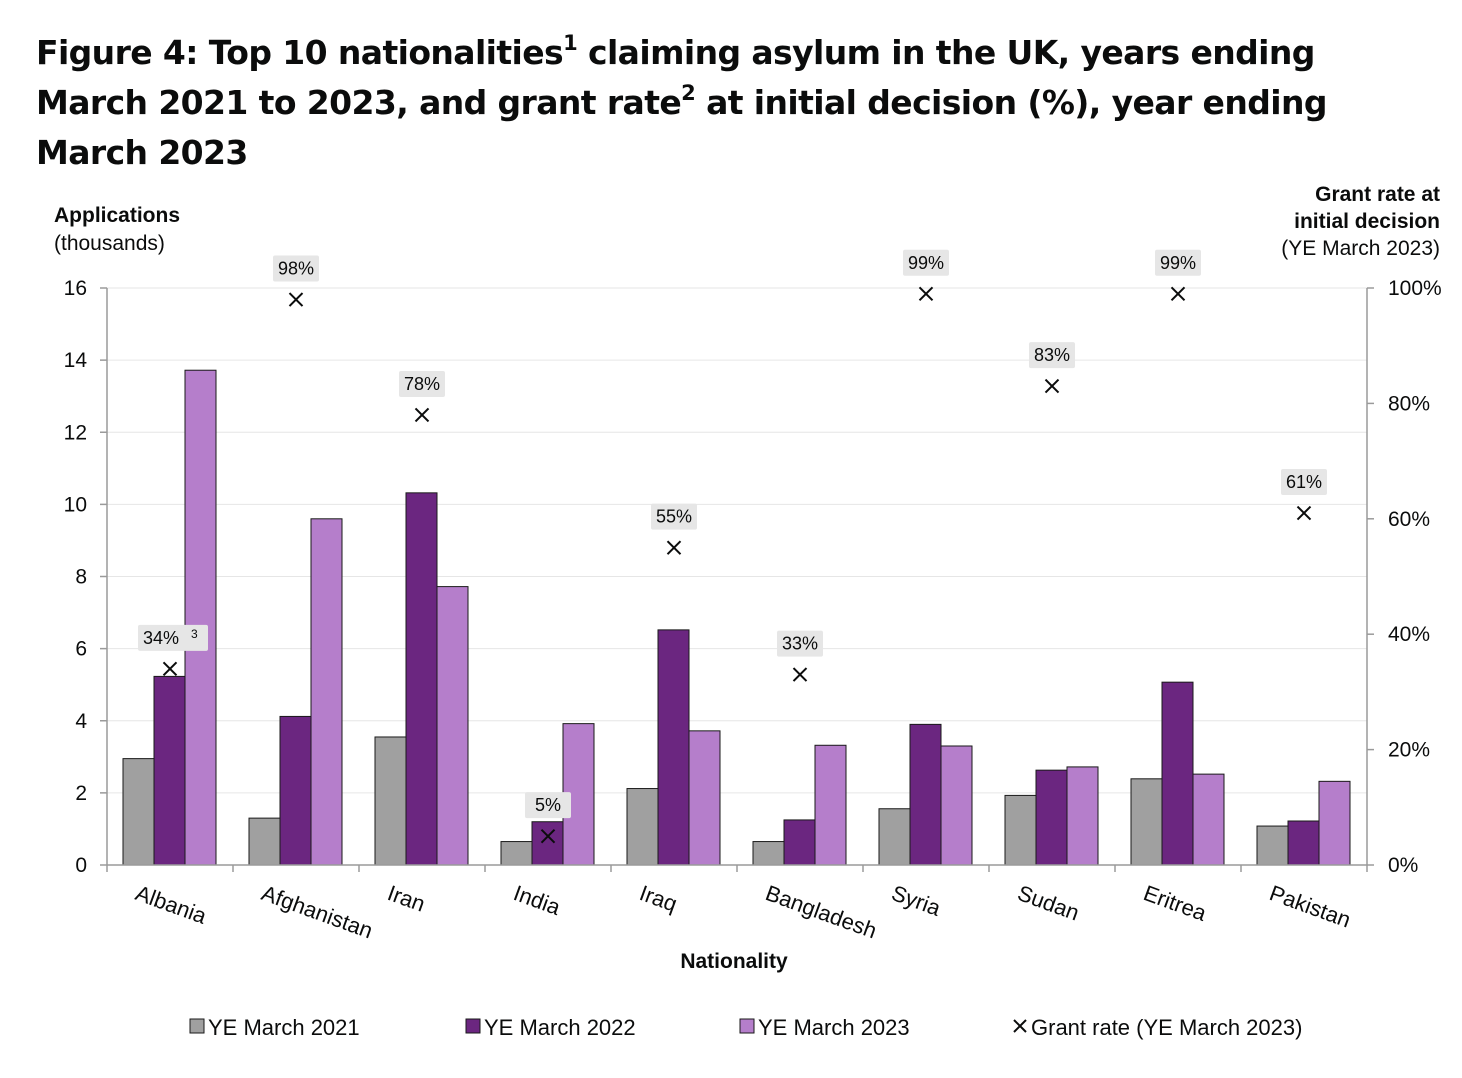  Describe the element at coordinates (1178, 275) in the screenshot. I see `grant-rate-point: 99%` at that location.